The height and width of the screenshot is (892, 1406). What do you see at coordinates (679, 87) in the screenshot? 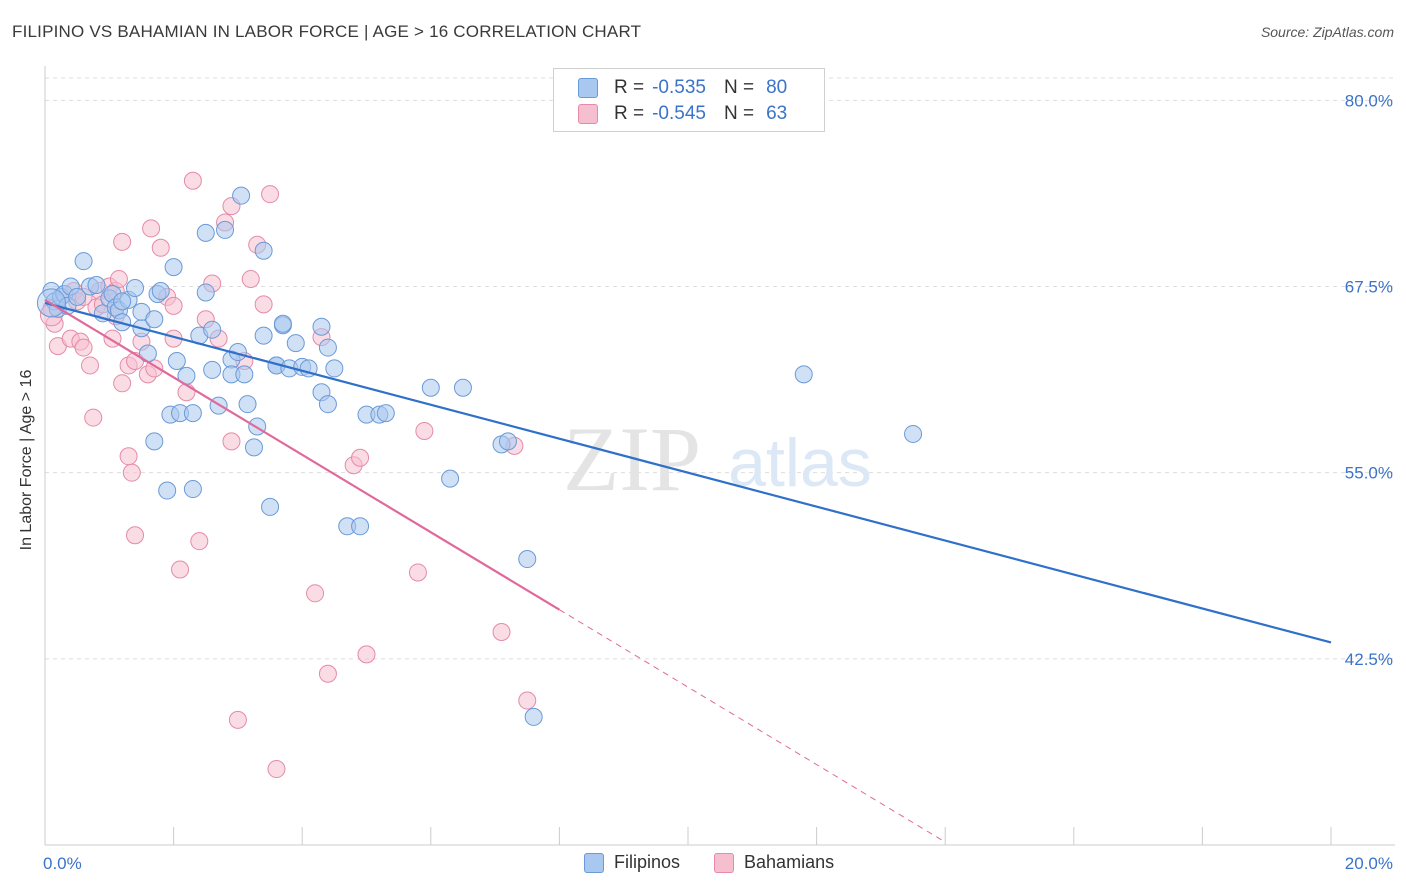
I see `legend-r-value: -0.535` at bounding box center [679, 87].